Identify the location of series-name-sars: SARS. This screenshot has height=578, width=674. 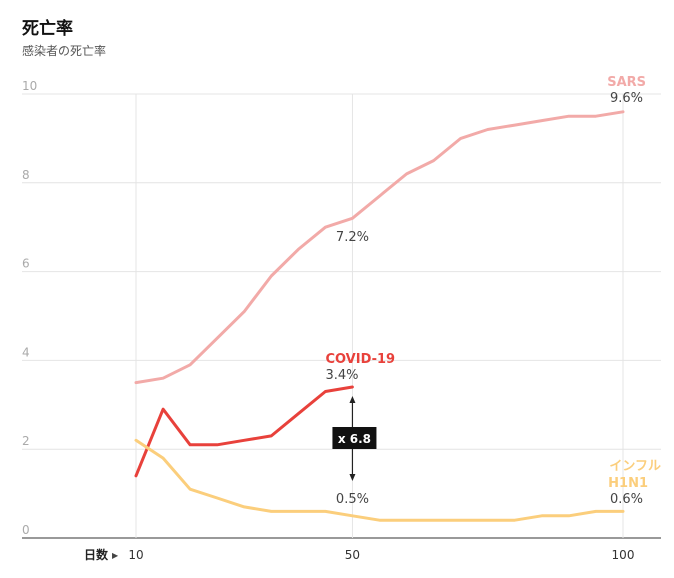
(626, 82).